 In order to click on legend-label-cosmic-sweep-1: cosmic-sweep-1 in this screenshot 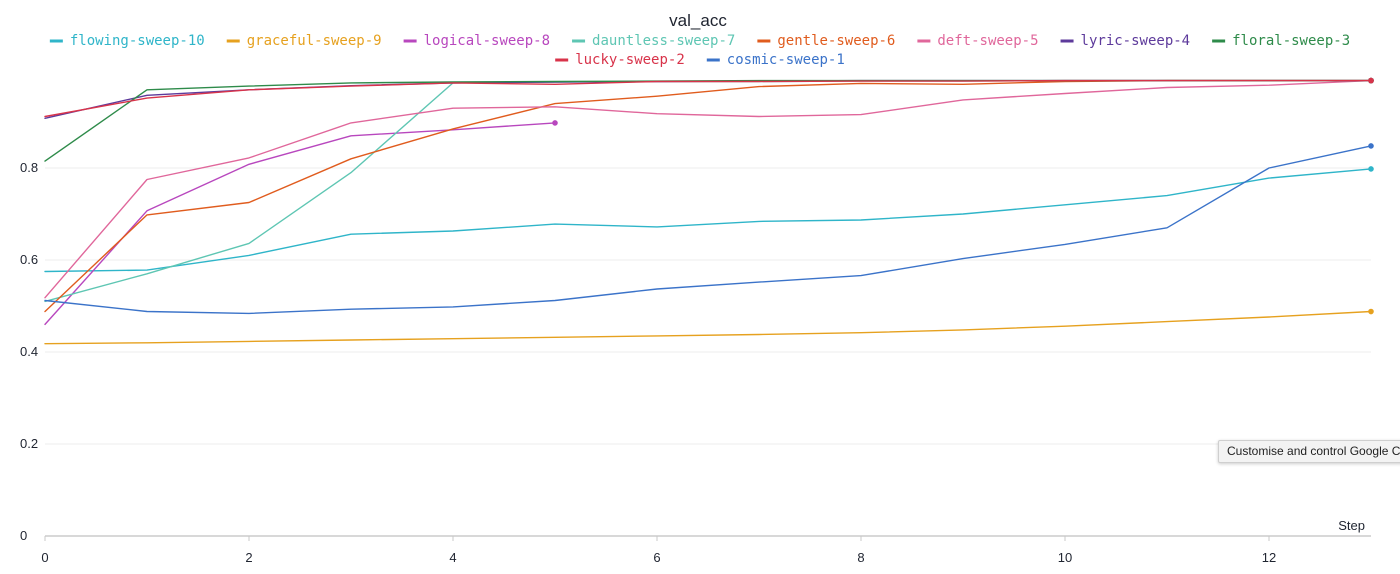, I will do `click(786, 60)`.